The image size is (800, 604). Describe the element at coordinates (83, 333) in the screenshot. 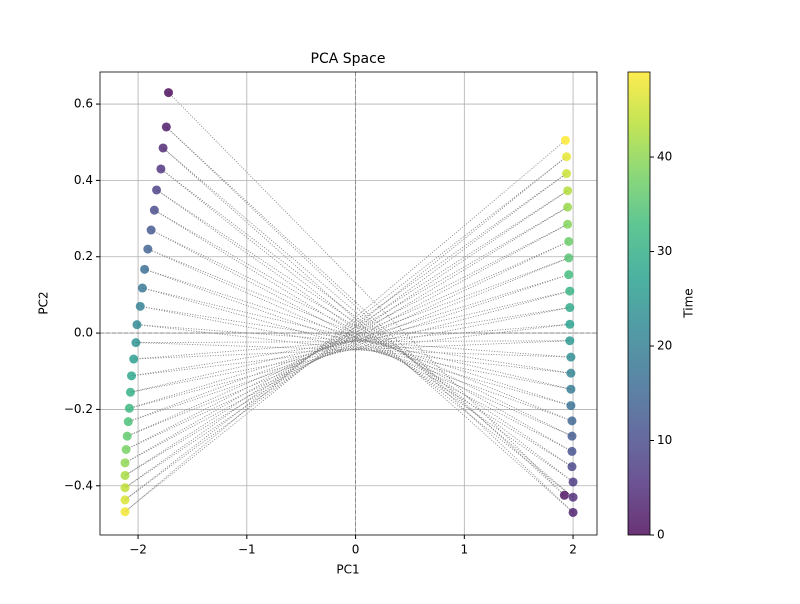

I see `y-tick-label: 0.0` at that location.